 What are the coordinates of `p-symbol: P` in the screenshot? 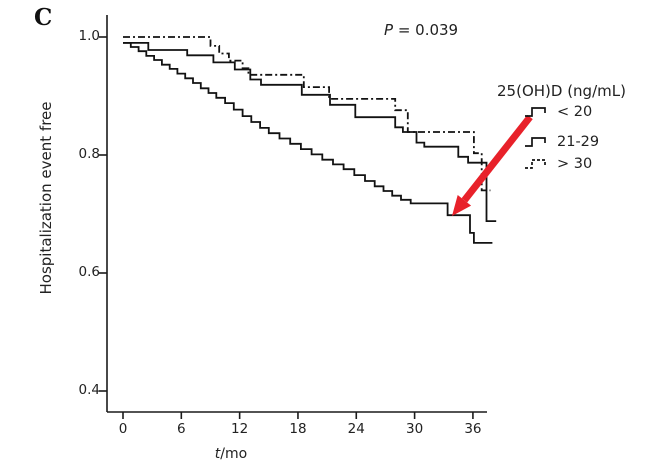 It's located at (389, 30).